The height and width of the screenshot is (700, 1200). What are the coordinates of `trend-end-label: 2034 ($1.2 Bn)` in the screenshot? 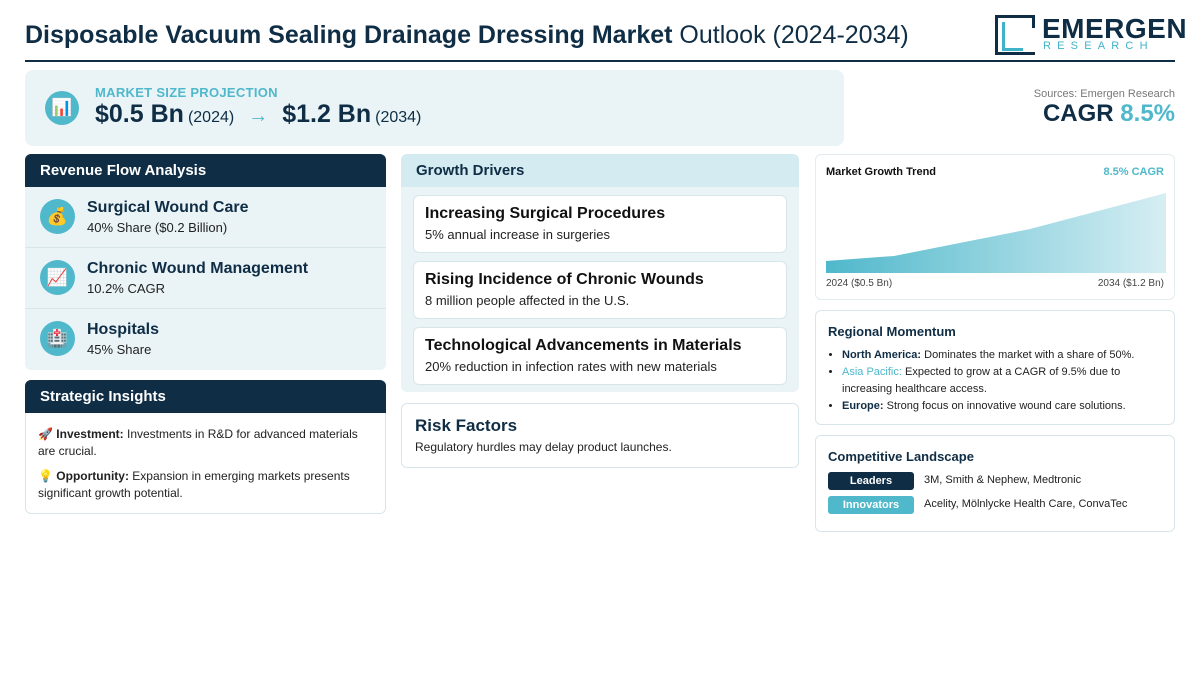 It's located at (1130, 283).